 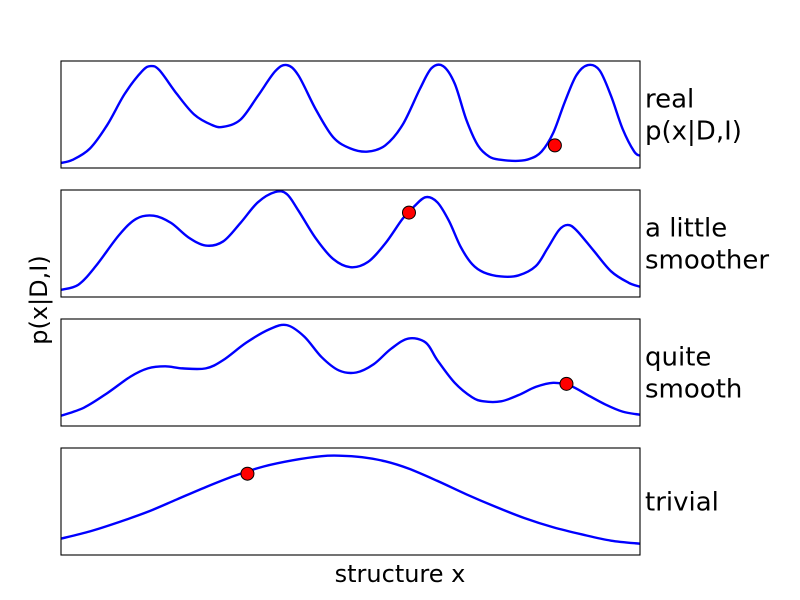 What do you see at coordinates (669, 100) in the screenshot?
I see `panel-label-line: real` at bounding box center [669, 100].